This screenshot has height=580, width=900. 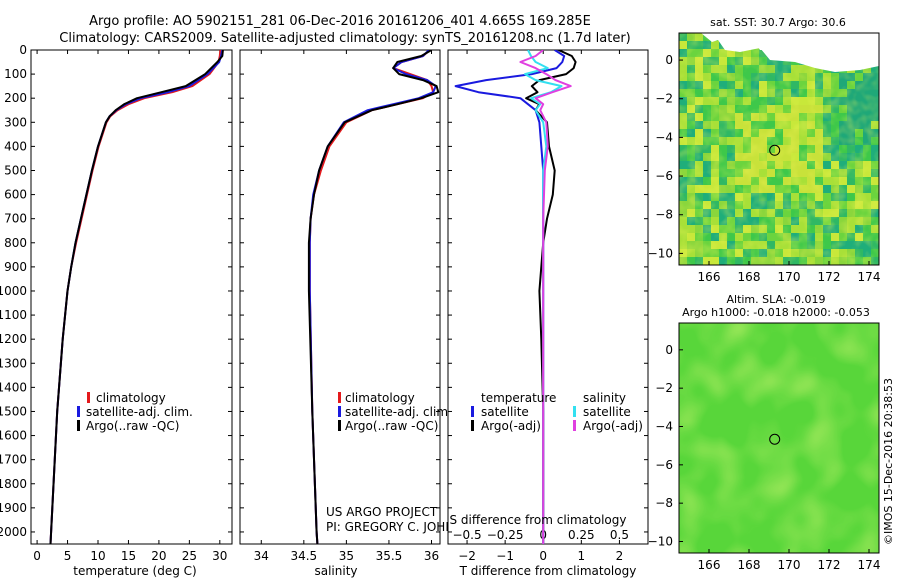 I want to click on credit-project: US ARGO PROJECT, so click(x=382, y=512).